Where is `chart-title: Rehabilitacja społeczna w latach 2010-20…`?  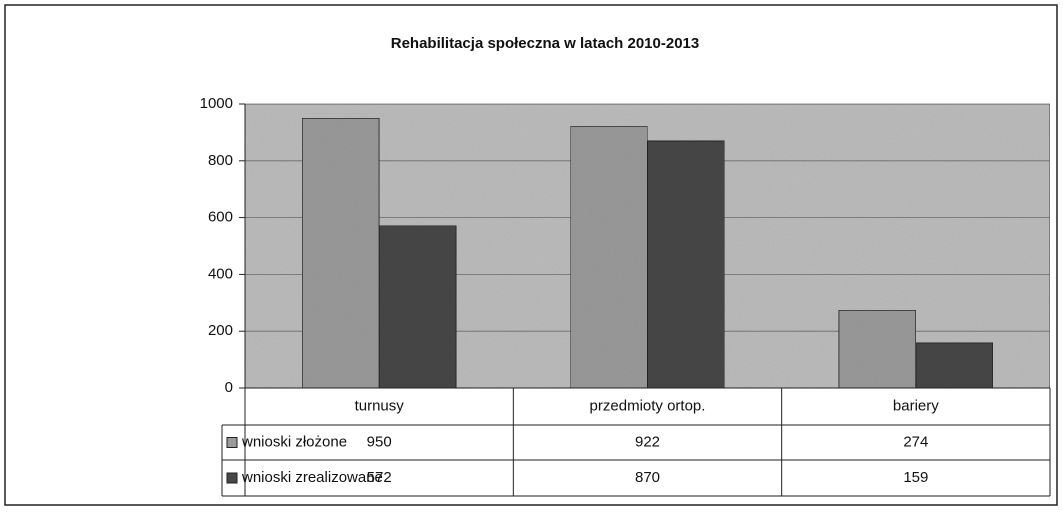 chart-title: Rehabilitacja społeczna w latach 2010-20… is located at coordinates (545, 43).